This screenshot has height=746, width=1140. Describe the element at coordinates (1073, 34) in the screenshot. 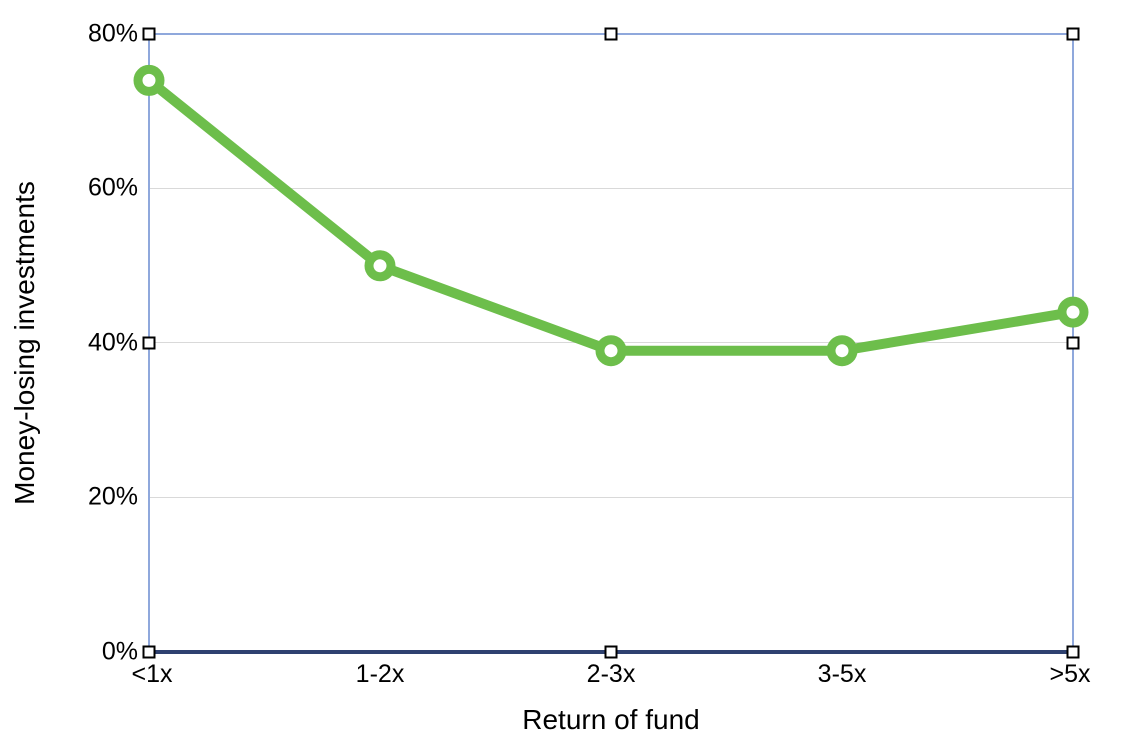

I see `selection-handle-top-right` at that location.